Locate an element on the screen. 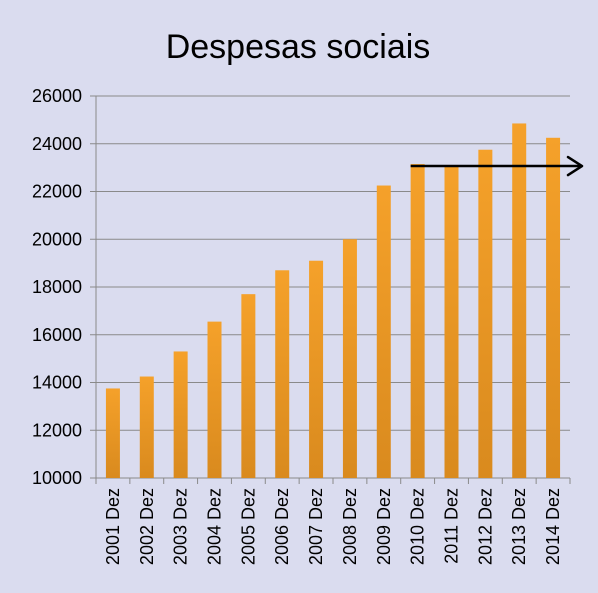 The width and height of the screenshot is (598, 593). x-tick-label: 2003 Dez is located at coordinates (181, 526).